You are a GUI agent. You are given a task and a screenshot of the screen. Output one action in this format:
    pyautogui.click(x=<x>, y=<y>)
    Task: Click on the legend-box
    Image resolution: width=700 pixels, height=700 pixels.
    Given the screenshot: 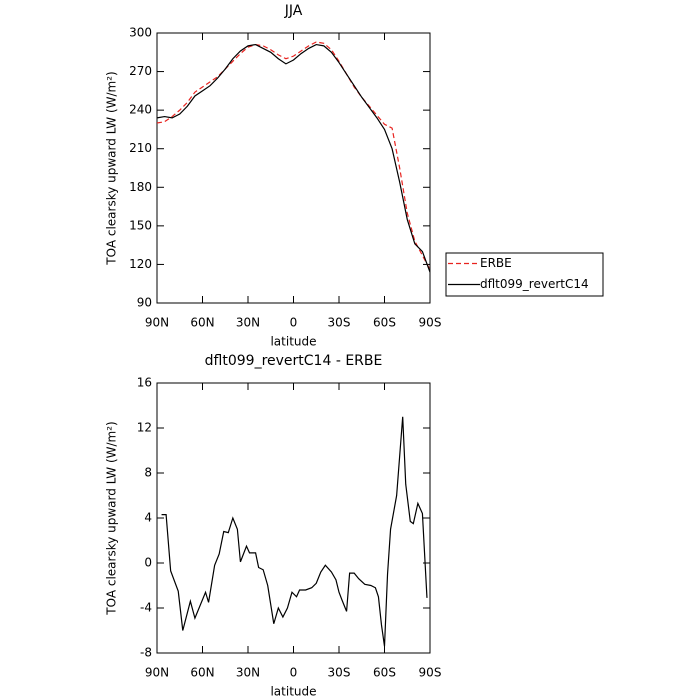 What is the action you would take?
    pyautogui.click(x=524, y=274)
    